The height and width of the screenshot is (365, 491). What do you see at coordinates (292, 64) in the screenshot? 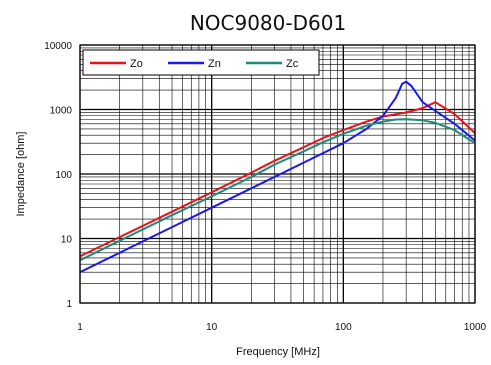
I see `legend-label-zc: Zc` at bounding box center [292, 64].